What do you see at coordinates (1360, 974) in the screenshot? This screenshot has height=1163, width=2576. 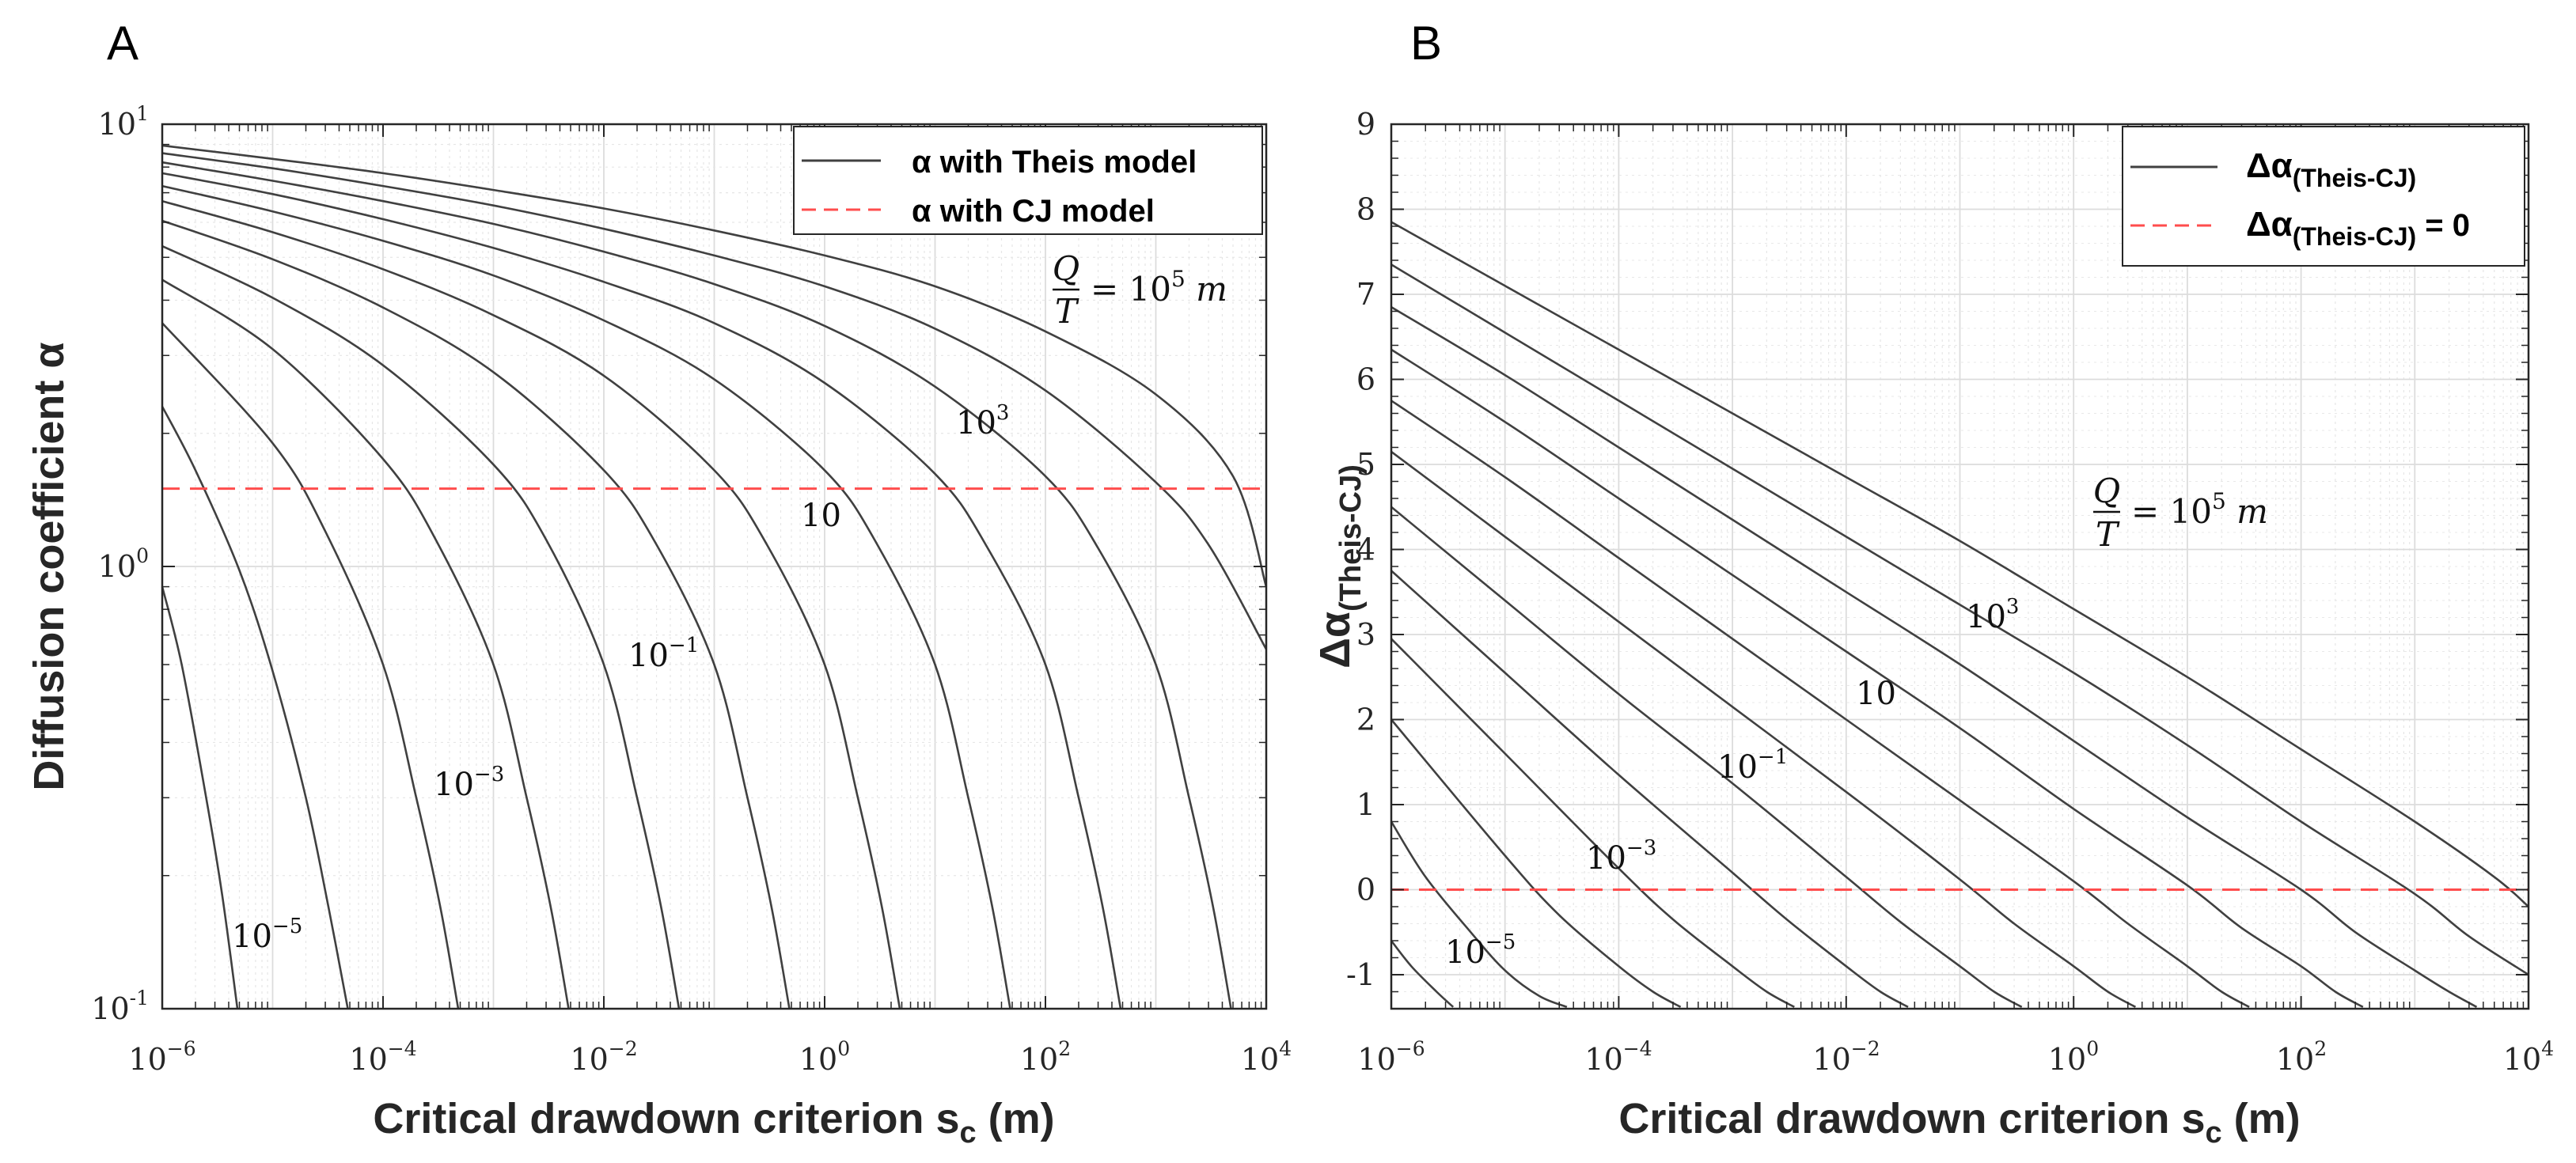 I see `y-tick-label: -1` at bounding box center [1360, 974].